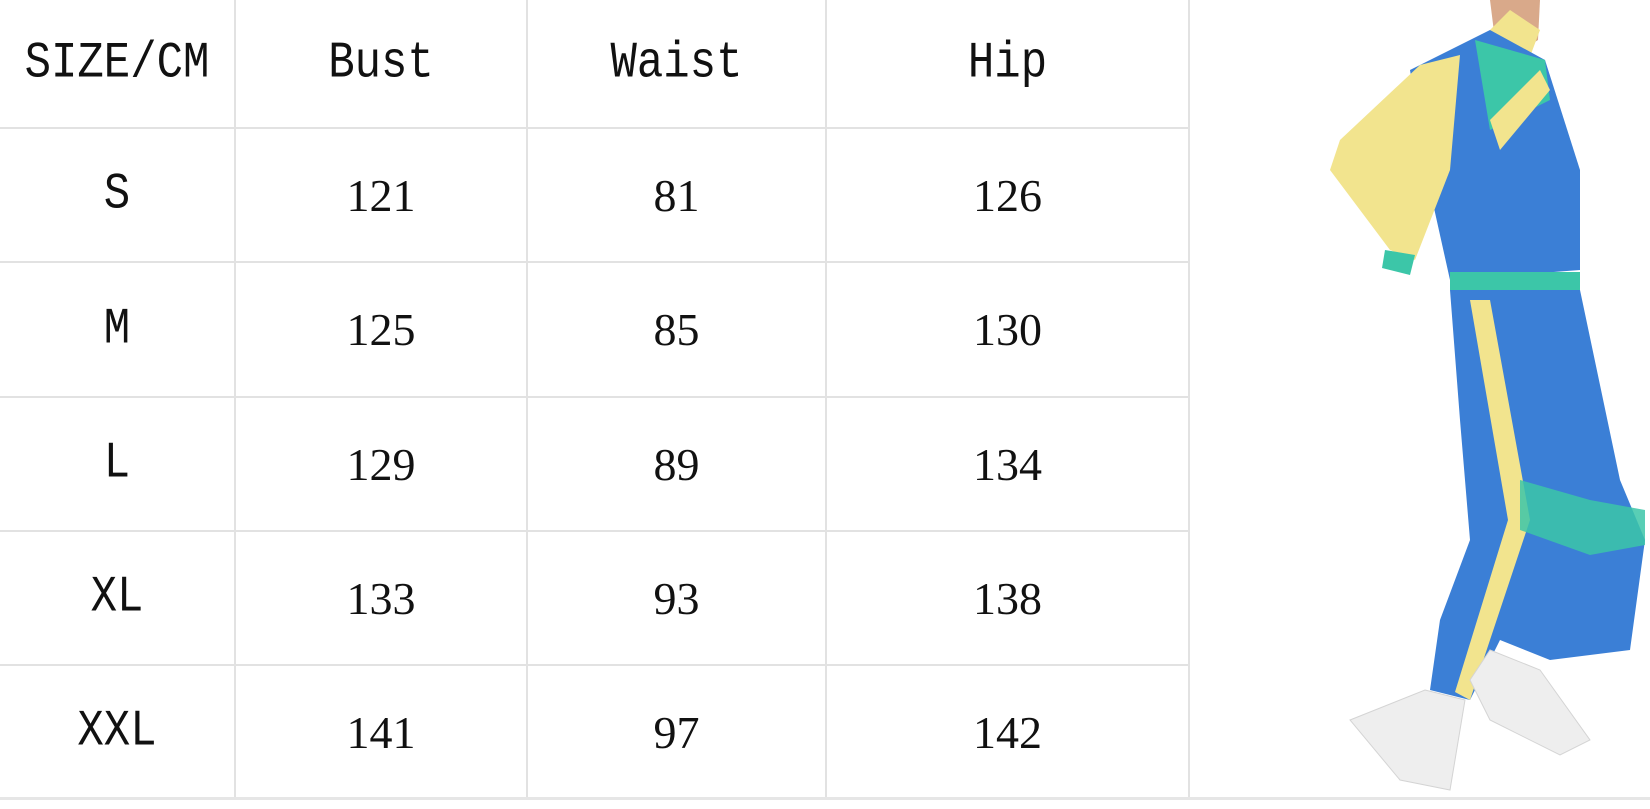 This screenshot has height=809, width=1650. I want to click on table-row: XXL 141 97 142, so click(595, 731).